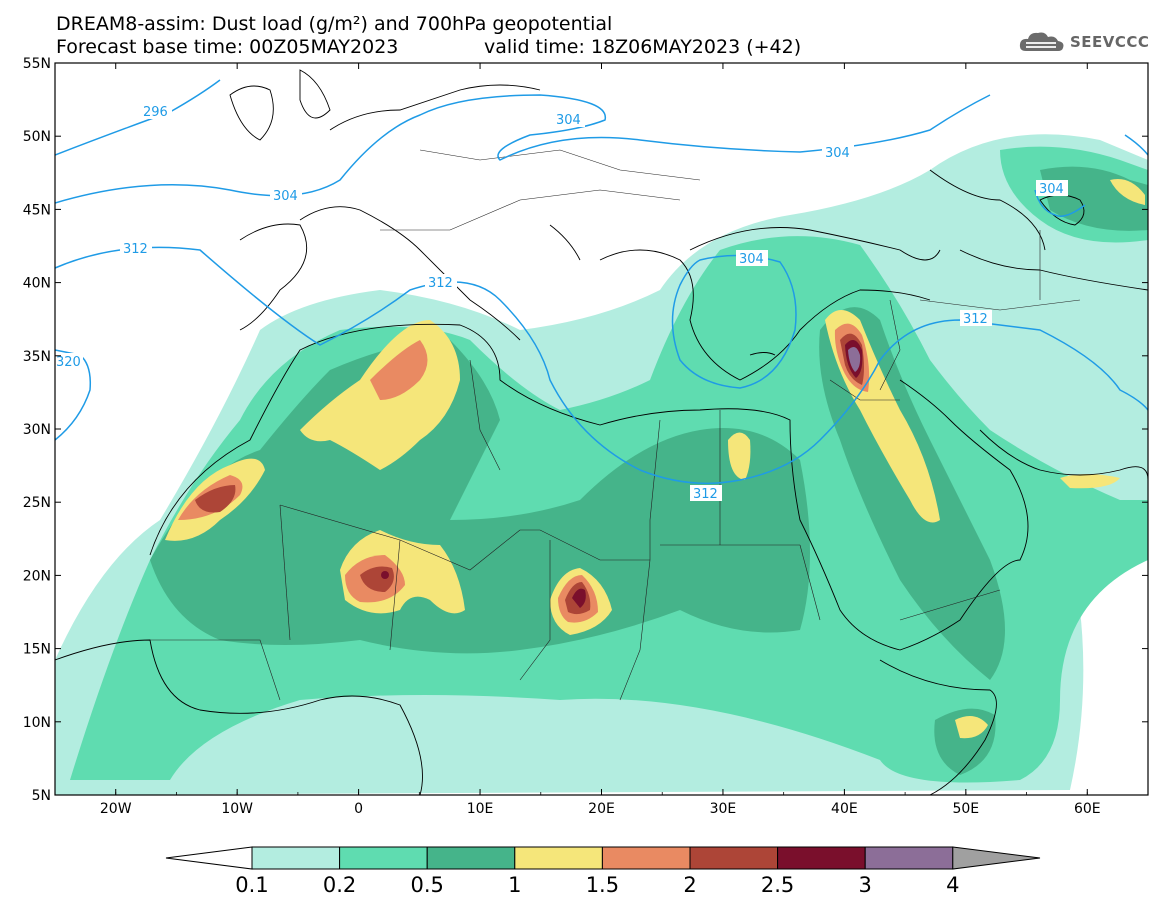  Describe the element at coordinates (251, 885) in the screenshot. I see `colorbar-label: 0.1` at that location.